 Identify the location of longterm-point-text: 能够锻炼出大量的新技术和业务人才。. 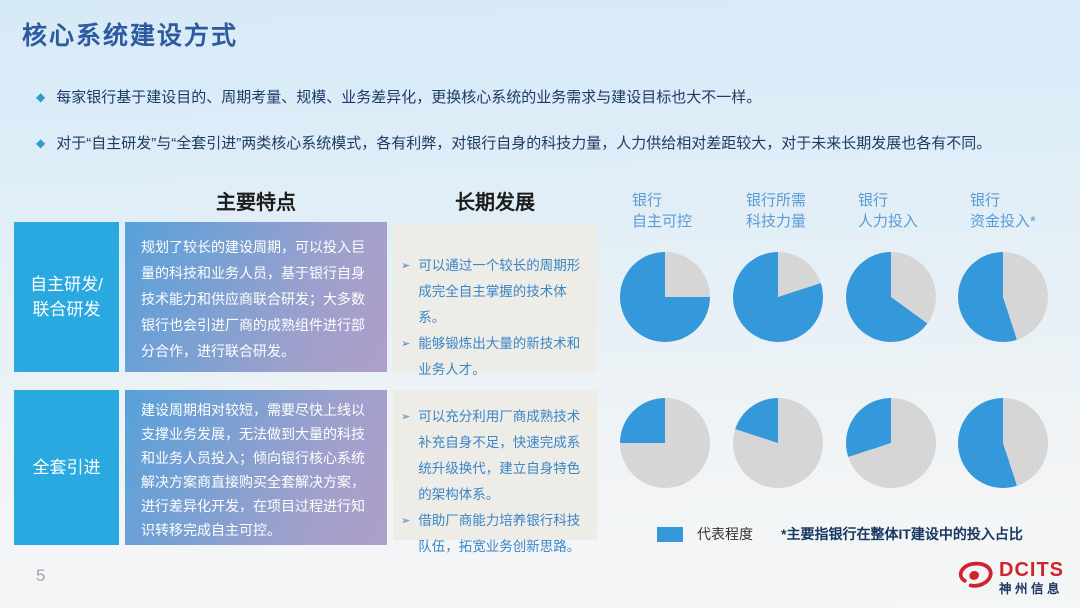
(499, 356).